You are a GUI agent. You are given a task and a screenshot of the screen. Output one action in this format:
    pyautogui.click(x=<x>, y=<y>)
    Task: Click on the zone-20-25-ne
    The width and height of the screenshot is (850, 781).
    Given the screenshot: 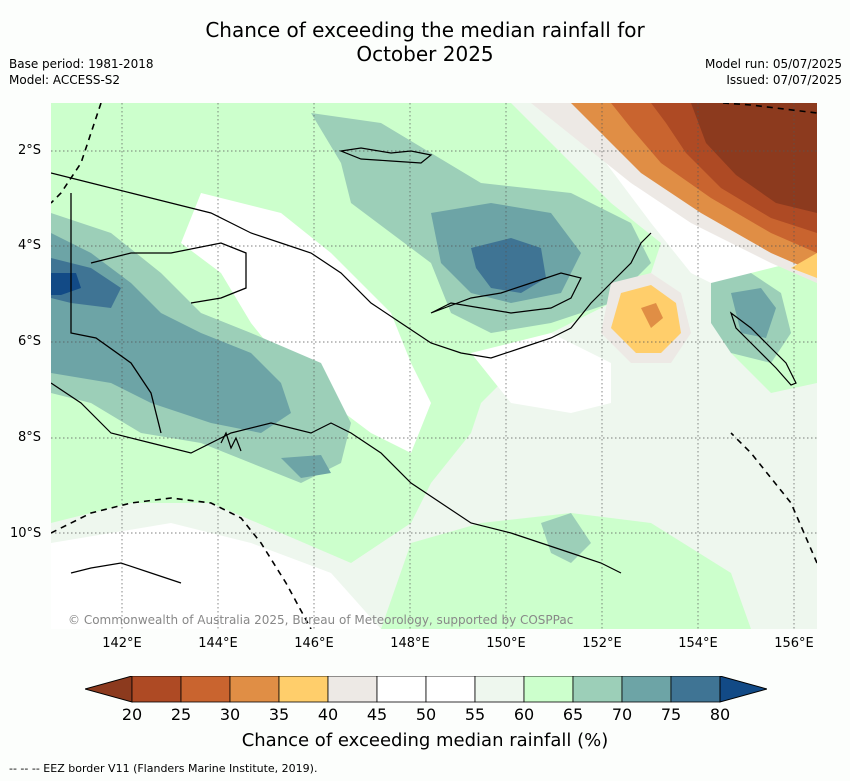 What is the action you would take?
    pyautogui.click(x=754, y=158)
    